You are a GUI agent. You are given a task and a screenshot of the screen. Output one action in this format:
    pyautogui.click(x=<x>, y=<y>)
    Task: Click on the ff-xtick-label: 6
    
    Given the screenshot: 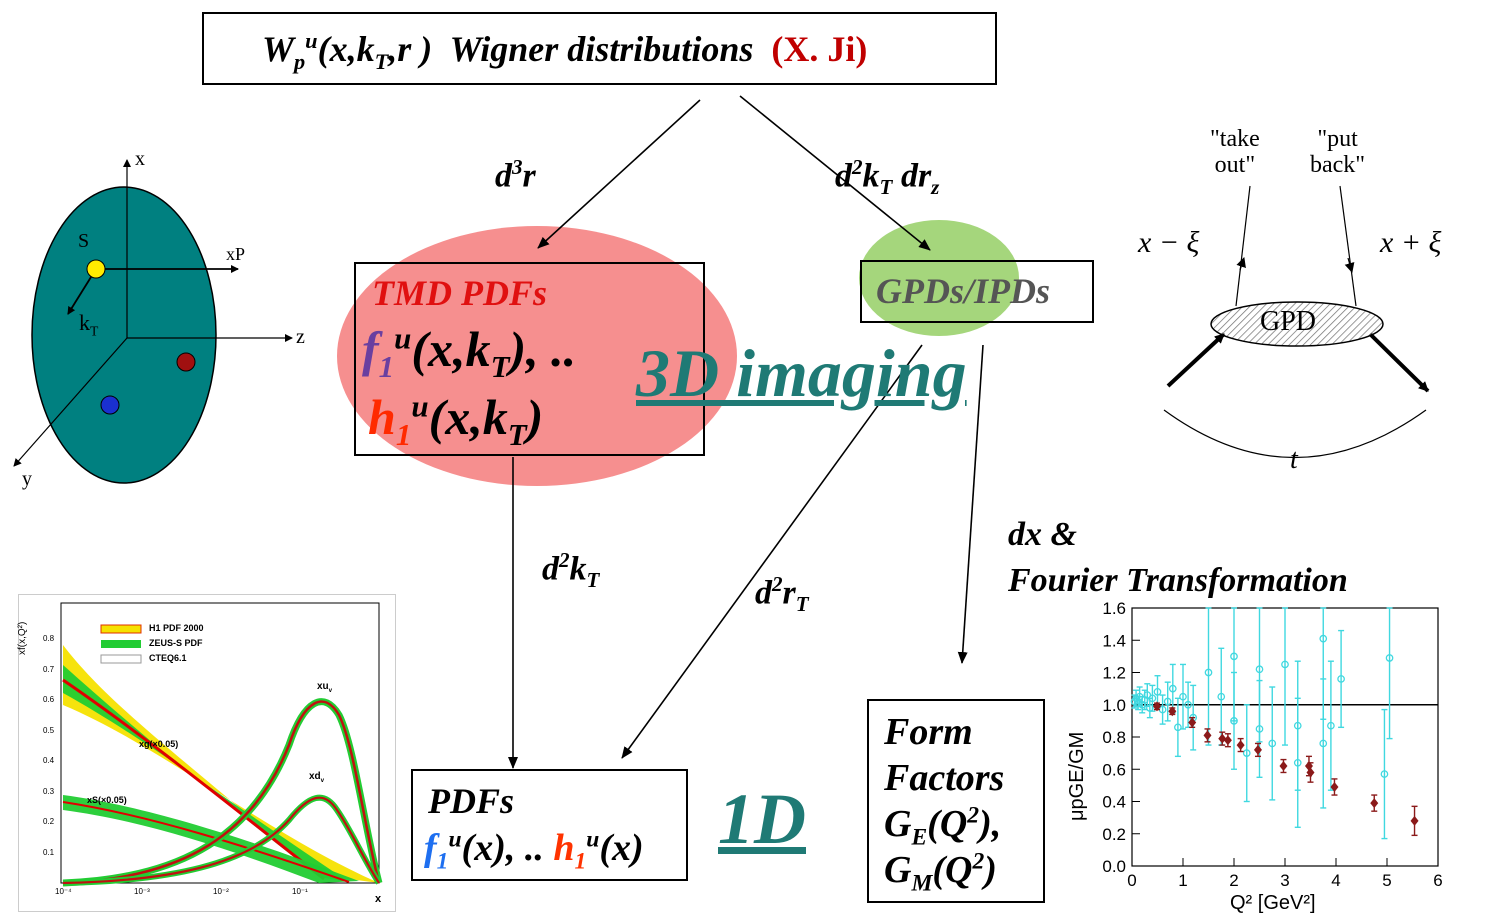 What is the action you would take?
    pyautogui.click(x=1437, y=880)
    